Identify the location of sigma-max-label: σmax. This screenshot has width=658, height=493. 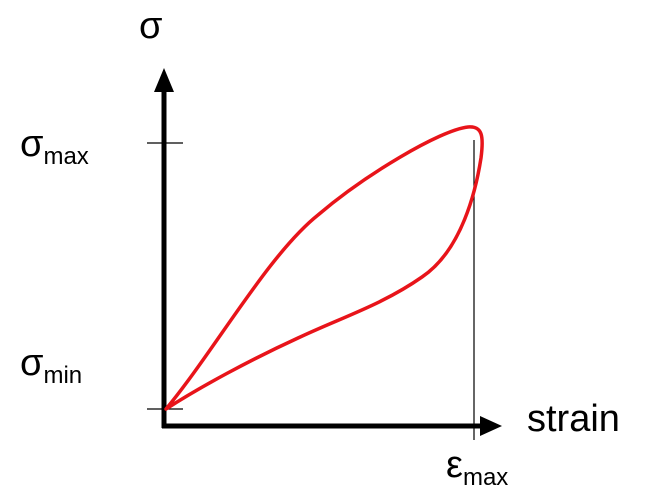
(54, 146).